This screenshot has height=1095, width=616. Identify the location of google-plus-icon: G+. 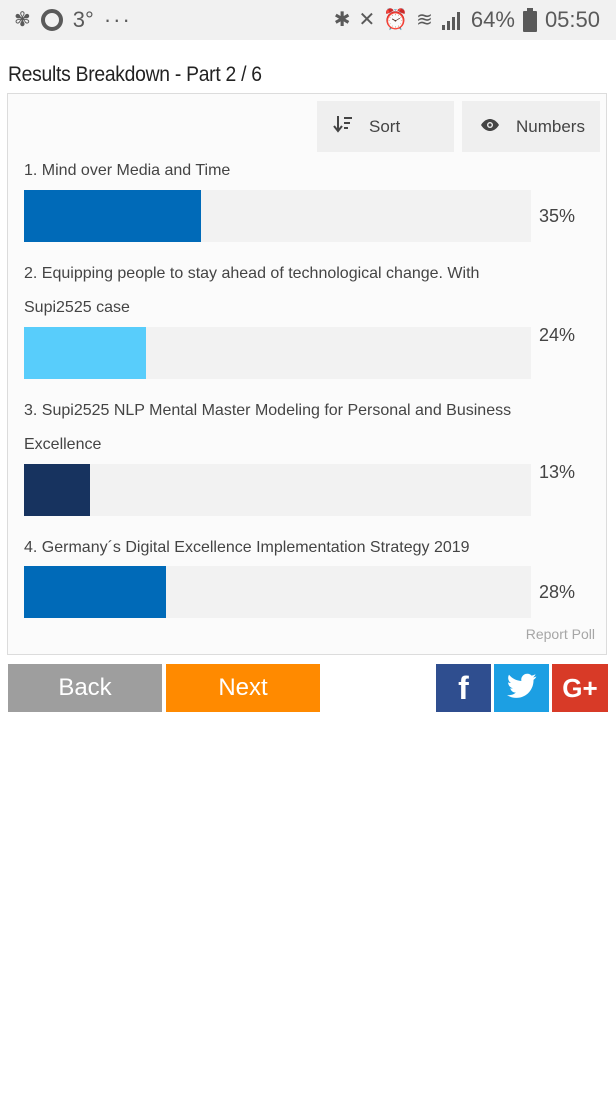
(580, 687).